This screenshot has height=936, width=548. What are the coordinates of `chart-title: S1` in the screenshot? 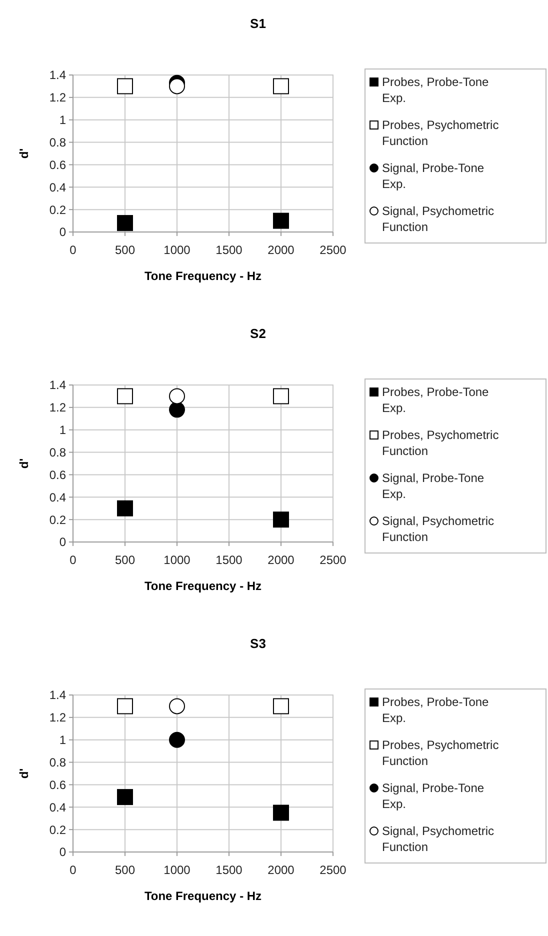 It's located at (258, 23).